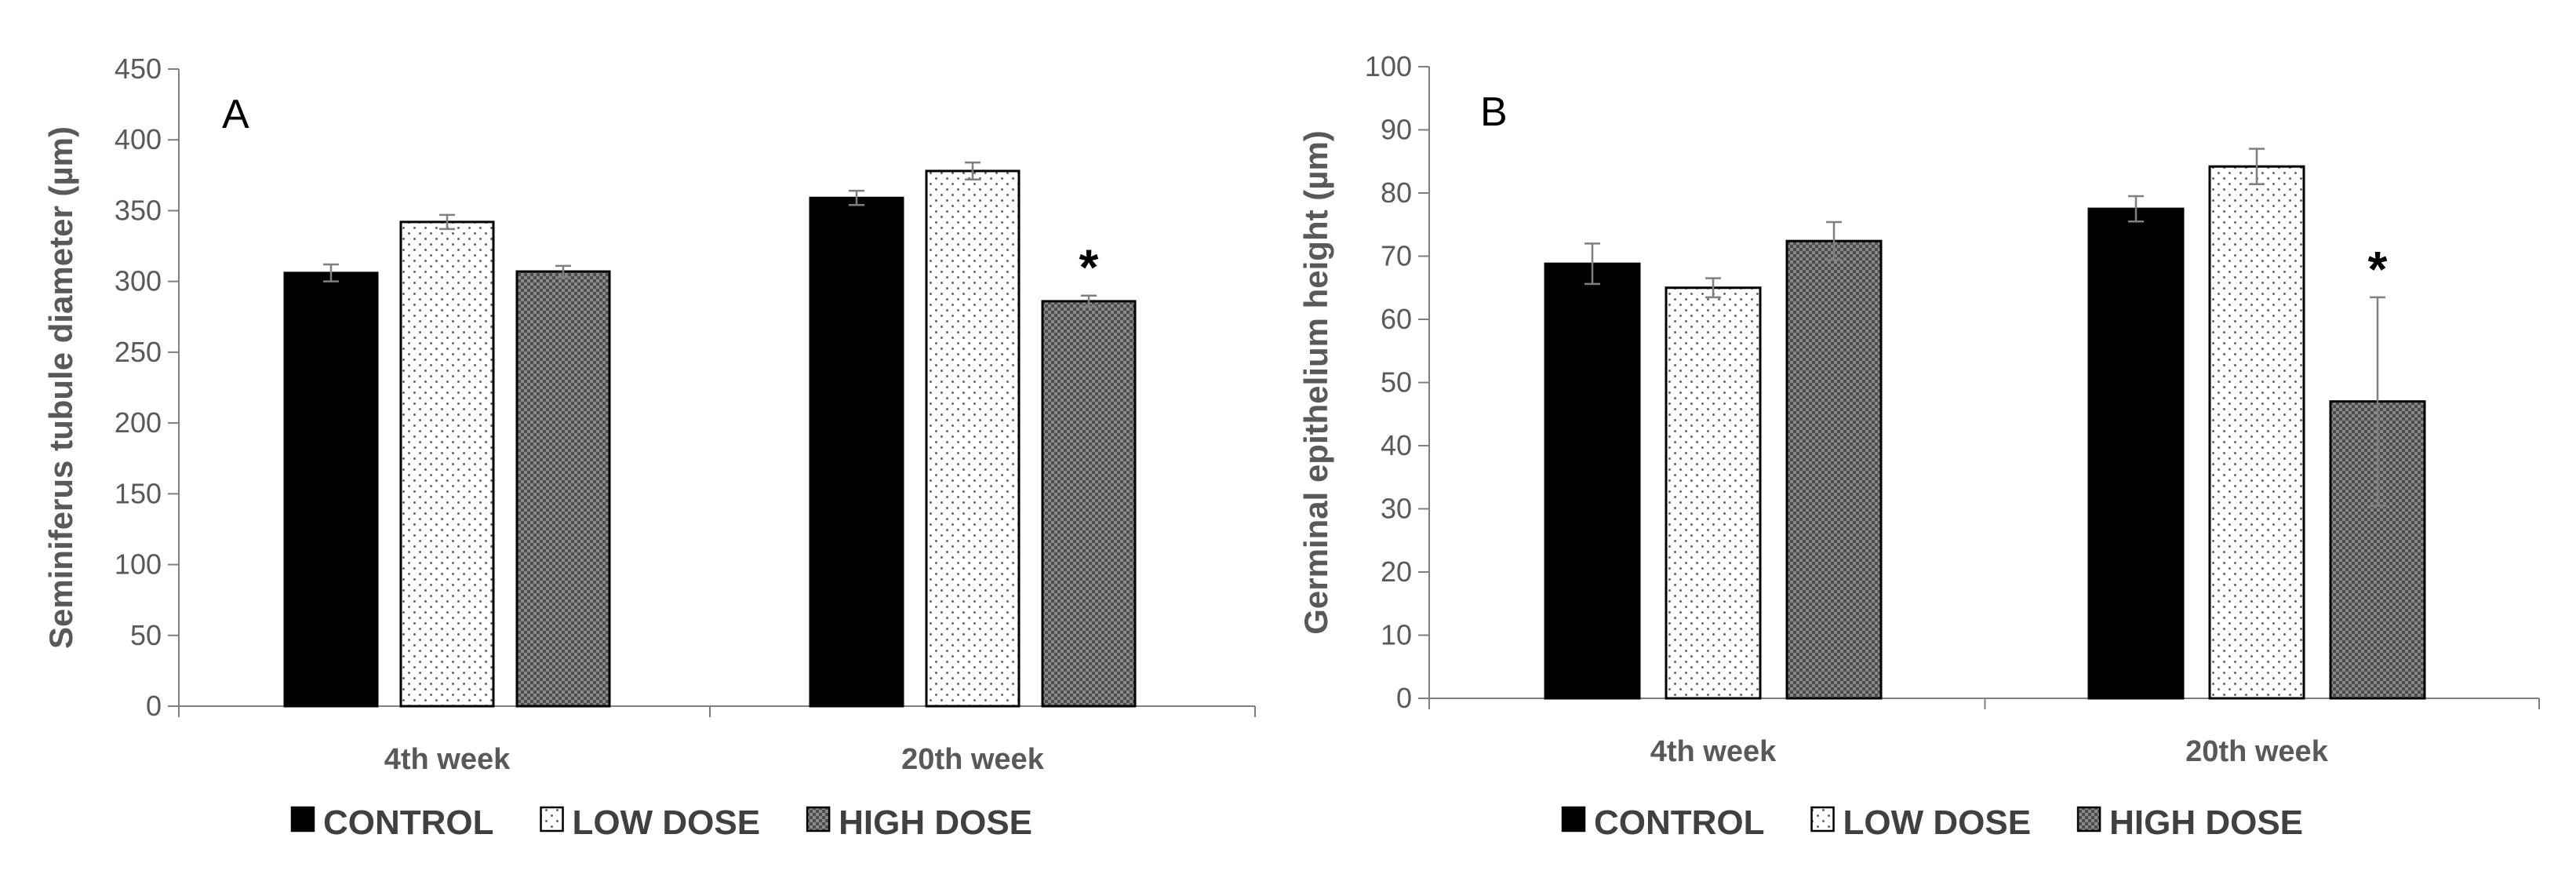 This screenshot has height=878, width=2576. I want to click on y-tick-label: 10, so click(1396, 635).